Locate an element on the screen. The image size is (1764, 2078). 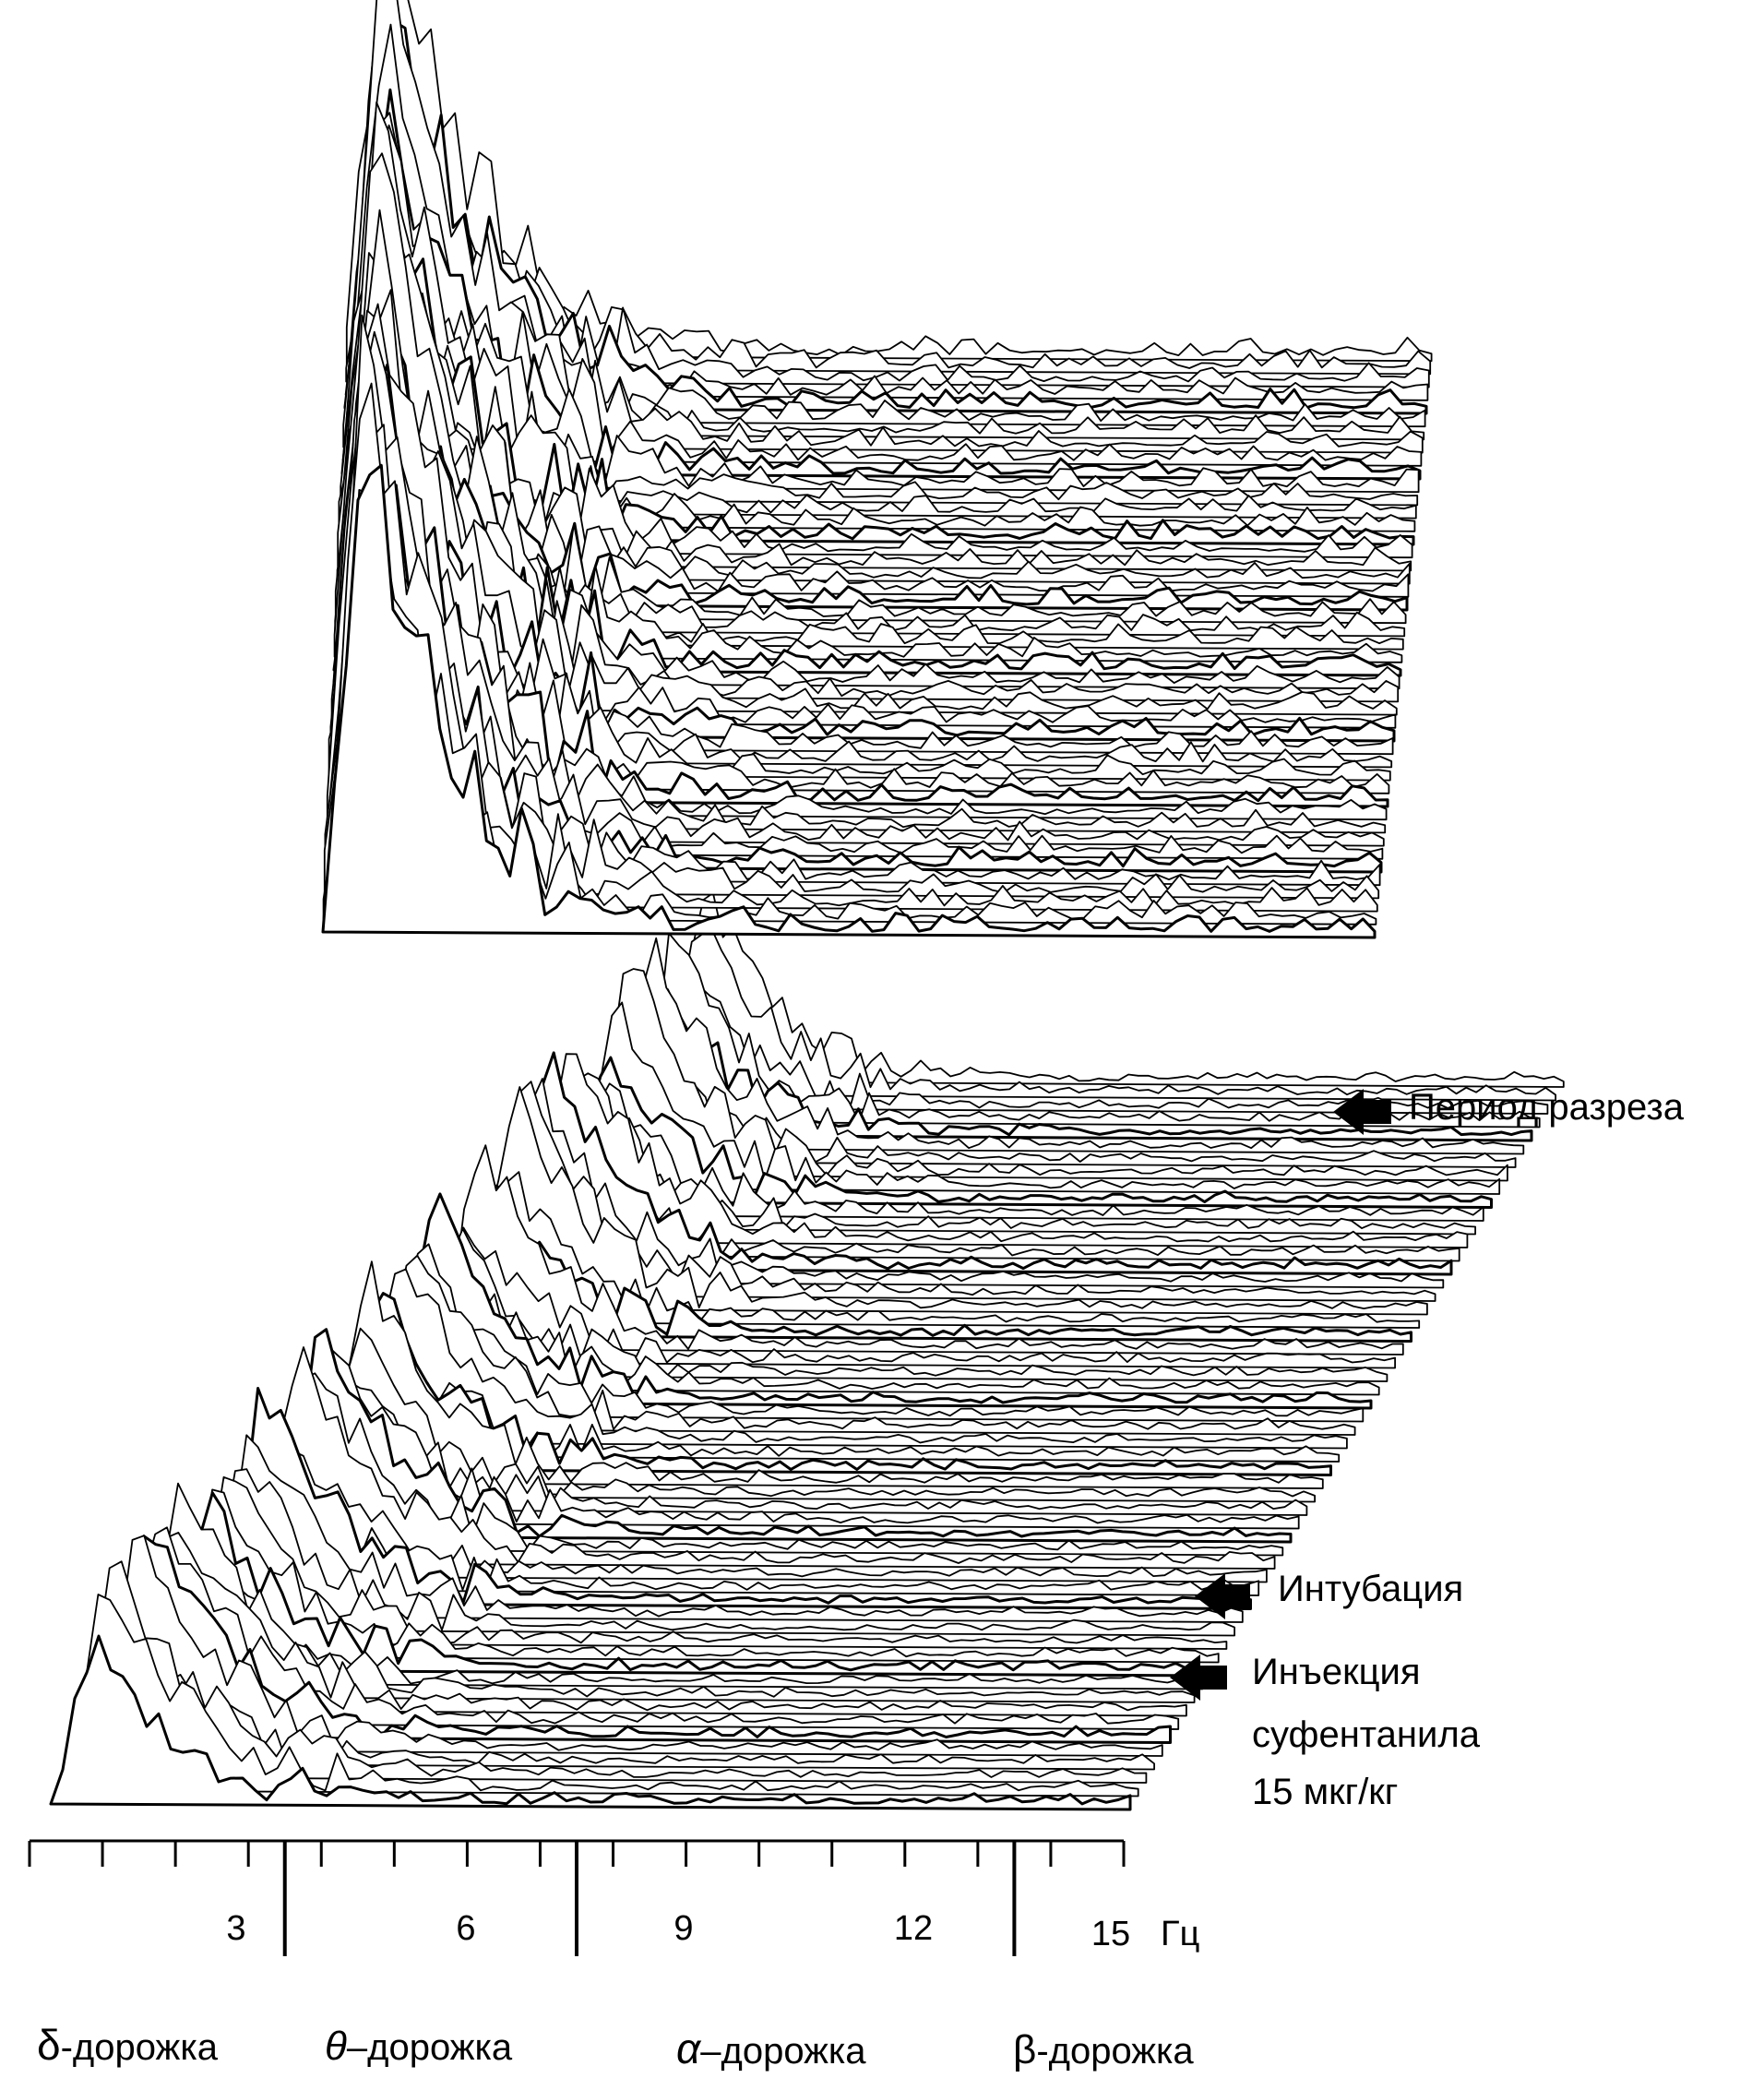
event-label-incision: Период разреза is located at coordinates (1547, 1107).